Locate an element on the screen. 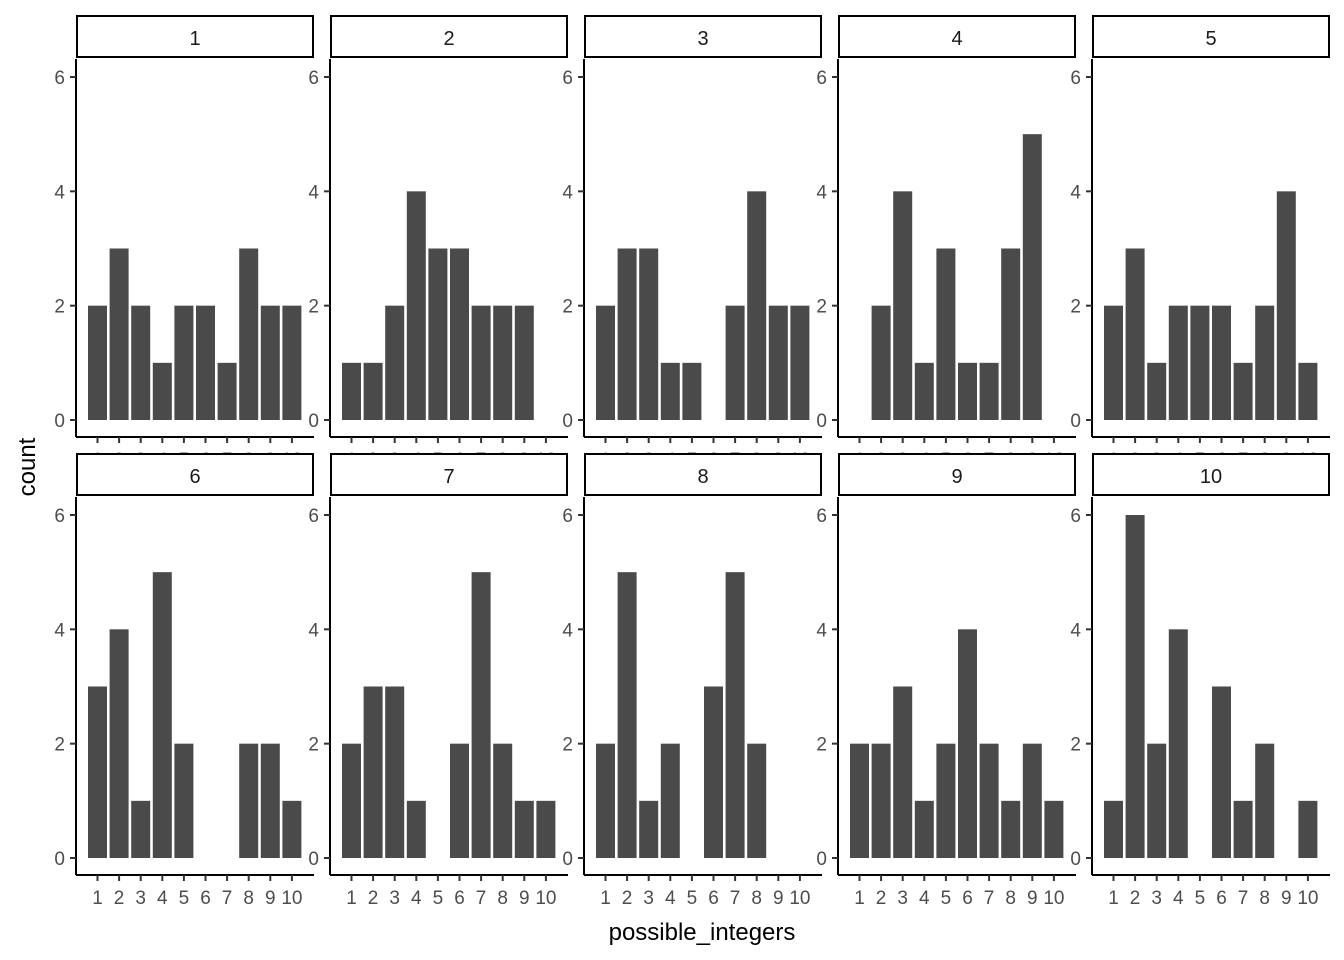 The width and height of the screenshot is (1344, 960). facet-panel: 5024612345678910 is located at coordinates (1200, 243).